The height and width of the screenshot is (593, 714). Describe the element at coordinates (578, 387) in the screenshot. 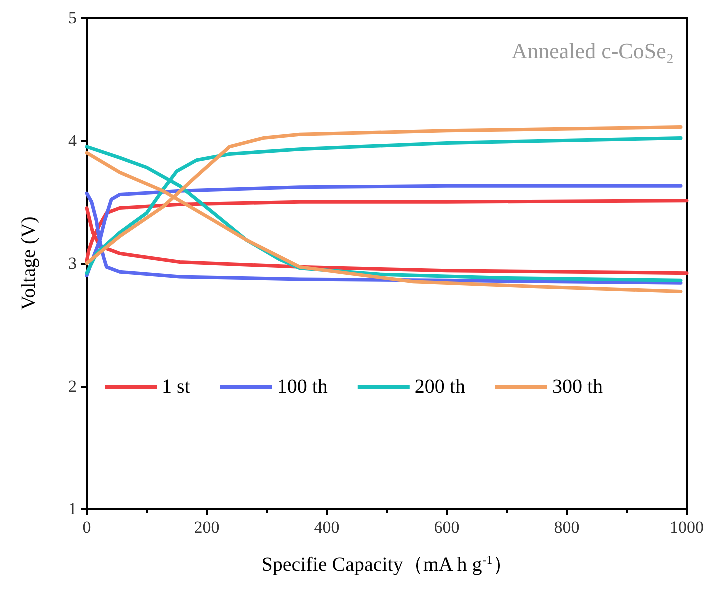

I see `legend-label: 300 th` at that location.